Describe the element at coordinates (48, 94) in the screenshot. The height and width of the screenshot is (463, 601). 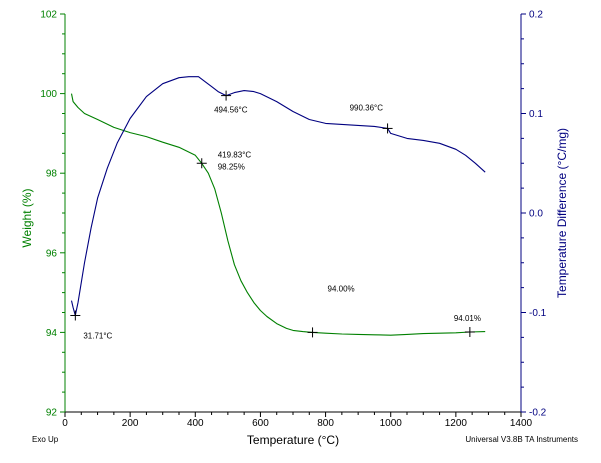
I see `y-left-tick-label: 100` at that location.